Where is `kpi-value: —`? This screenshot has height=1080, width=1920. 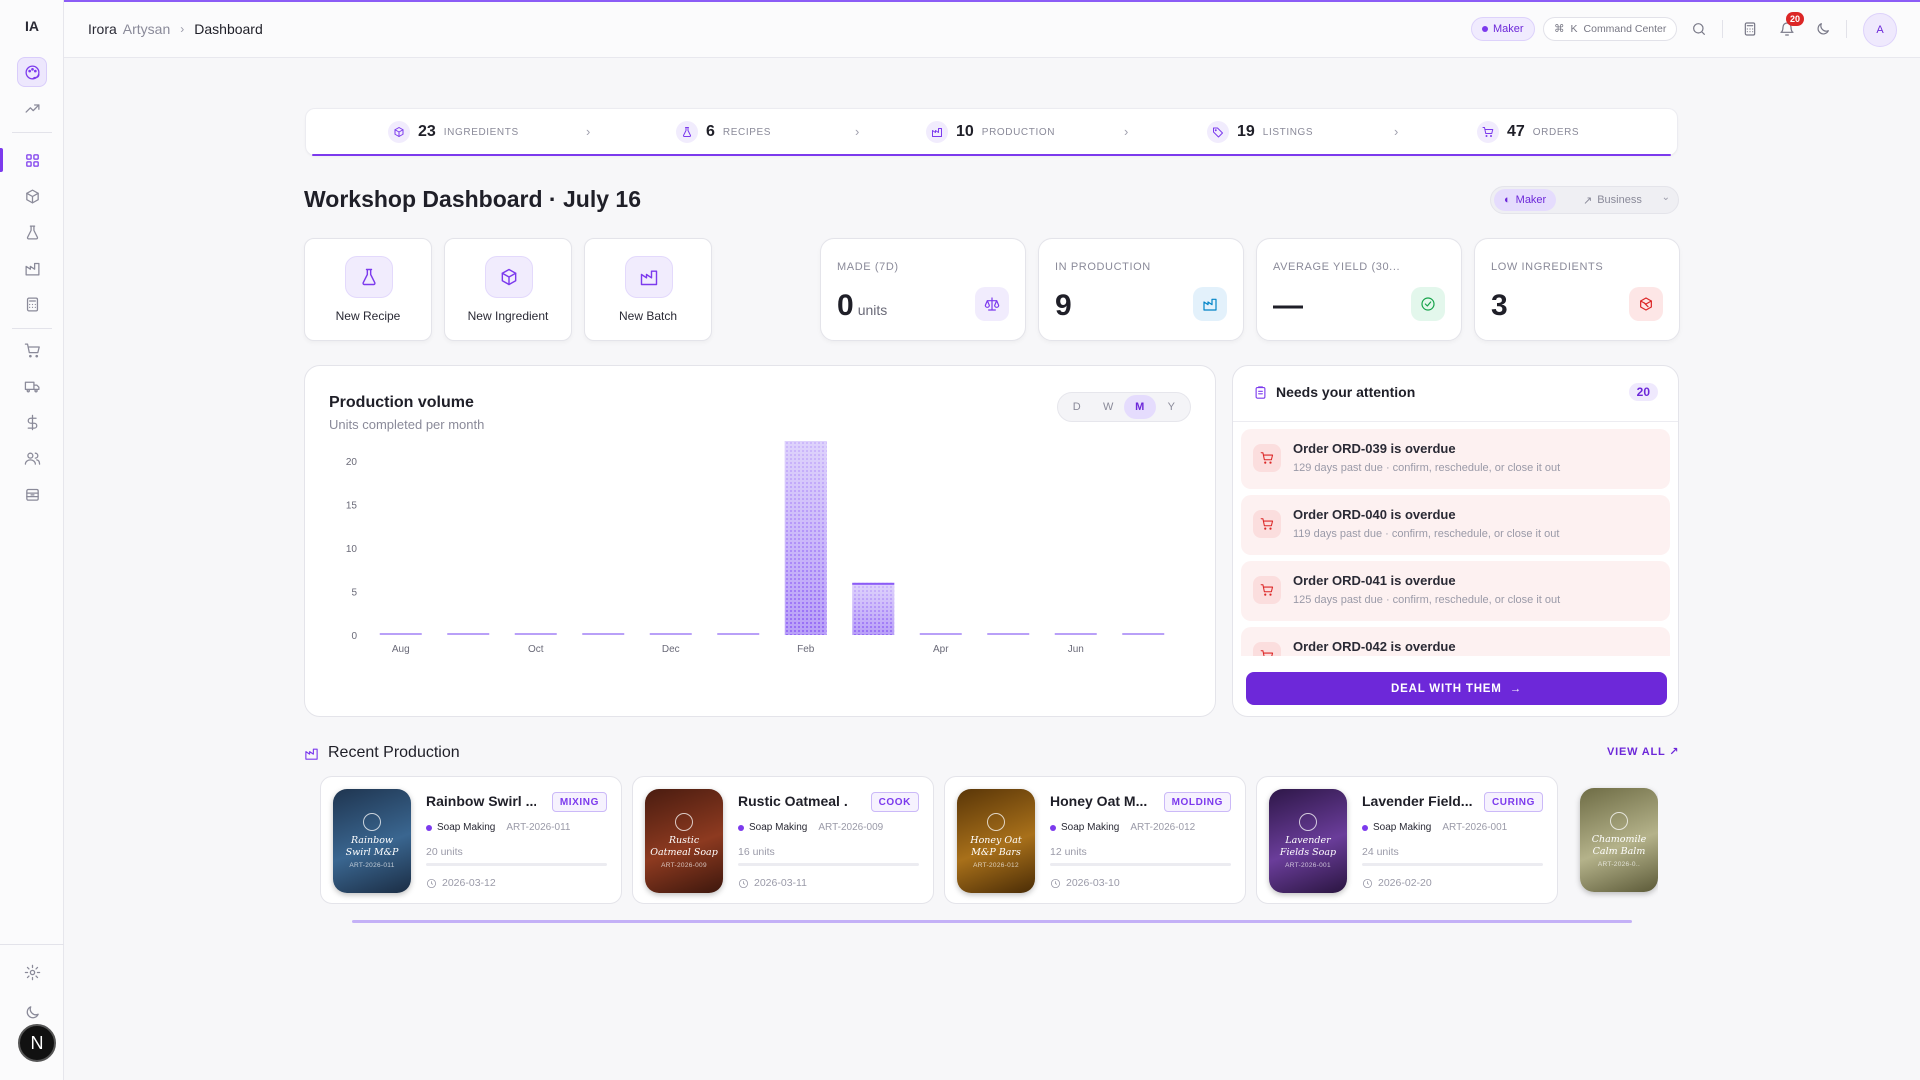
kpi-value: — is located at coordinates (1288, 306).